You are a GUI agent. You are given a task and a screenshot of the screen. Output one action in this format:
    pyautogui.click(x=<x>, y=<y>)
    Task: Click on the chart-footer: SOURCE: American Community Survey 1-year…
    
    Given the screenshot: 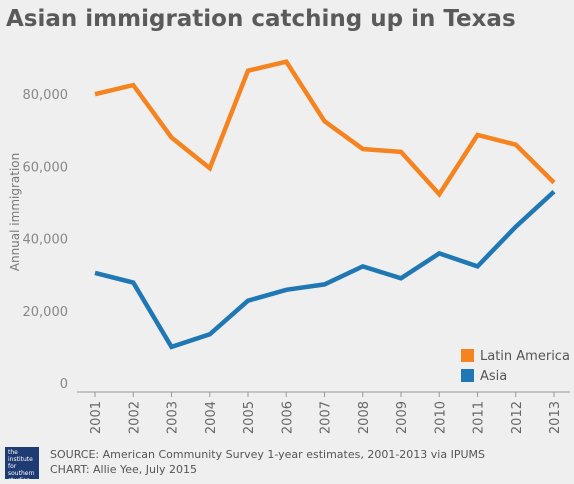 What is the action you would take?
    pyautogui.click(x=267, y=462)
    